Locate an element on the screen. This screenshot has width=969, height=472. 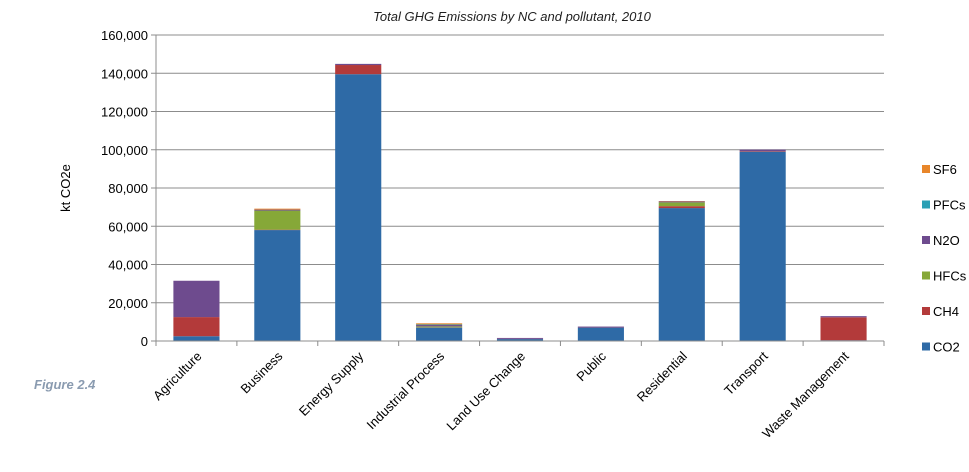
legend-label-pfcs: PFCs is located at coordinates (949, 205).